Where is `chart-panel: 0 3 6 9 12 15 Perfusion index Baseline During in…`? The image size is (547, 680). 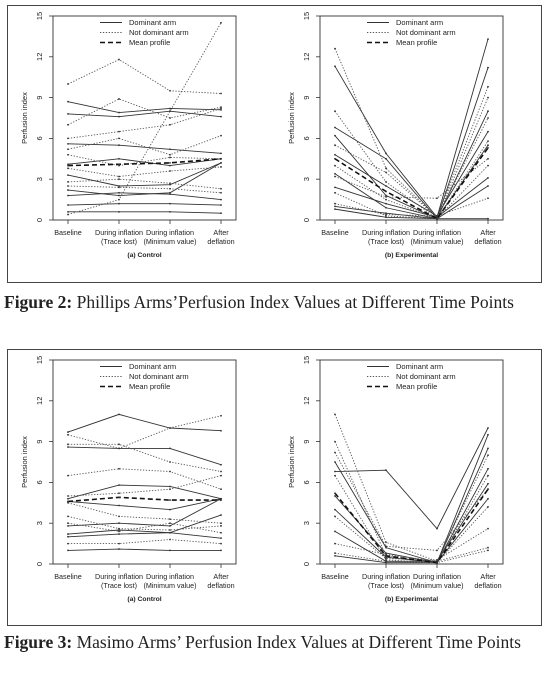 chart-panel: 0 3 6 9 12 15 Perfusion index Baseline During in… is located at coordinates (395, 135).